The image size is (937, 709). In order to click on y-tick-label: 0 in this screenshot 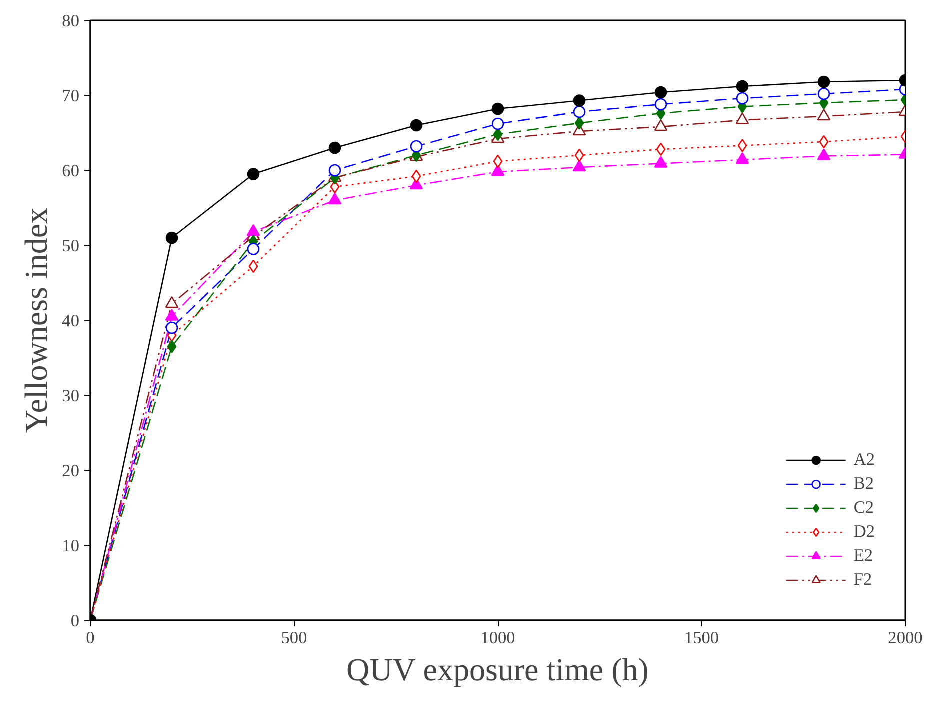, I will do `click(75, 621)`.